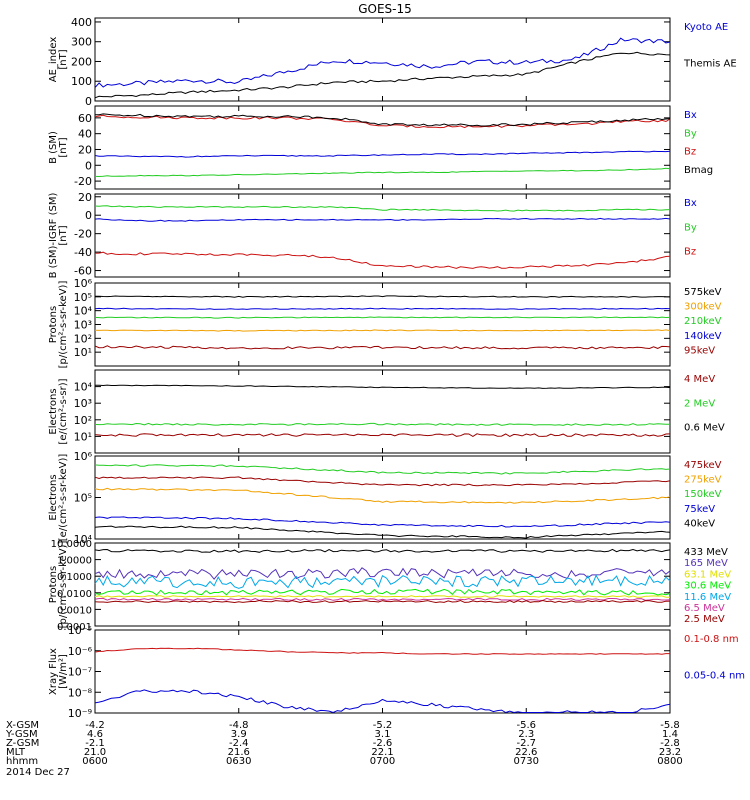  Describe the element at coordinates (74, 594) in the screenshot. I see `y-tick-label: 0.0100` at that location.